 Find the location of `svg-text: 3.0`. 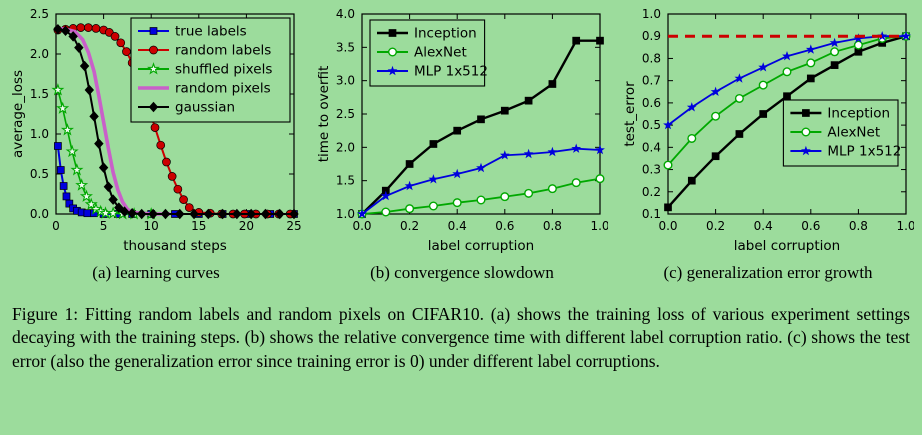

svg-text: 3.0 is located at coordinates (345, 81).